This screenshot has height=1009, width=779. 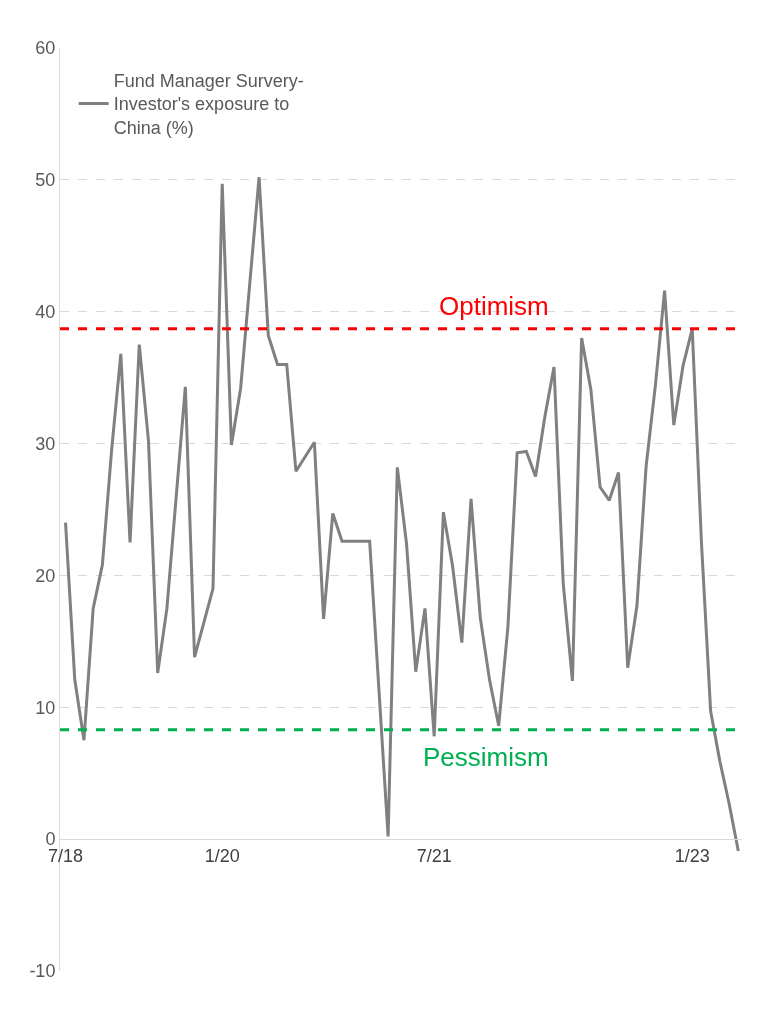 I want to click on x-tick-label: 1/20, so click(x=222, y=855).